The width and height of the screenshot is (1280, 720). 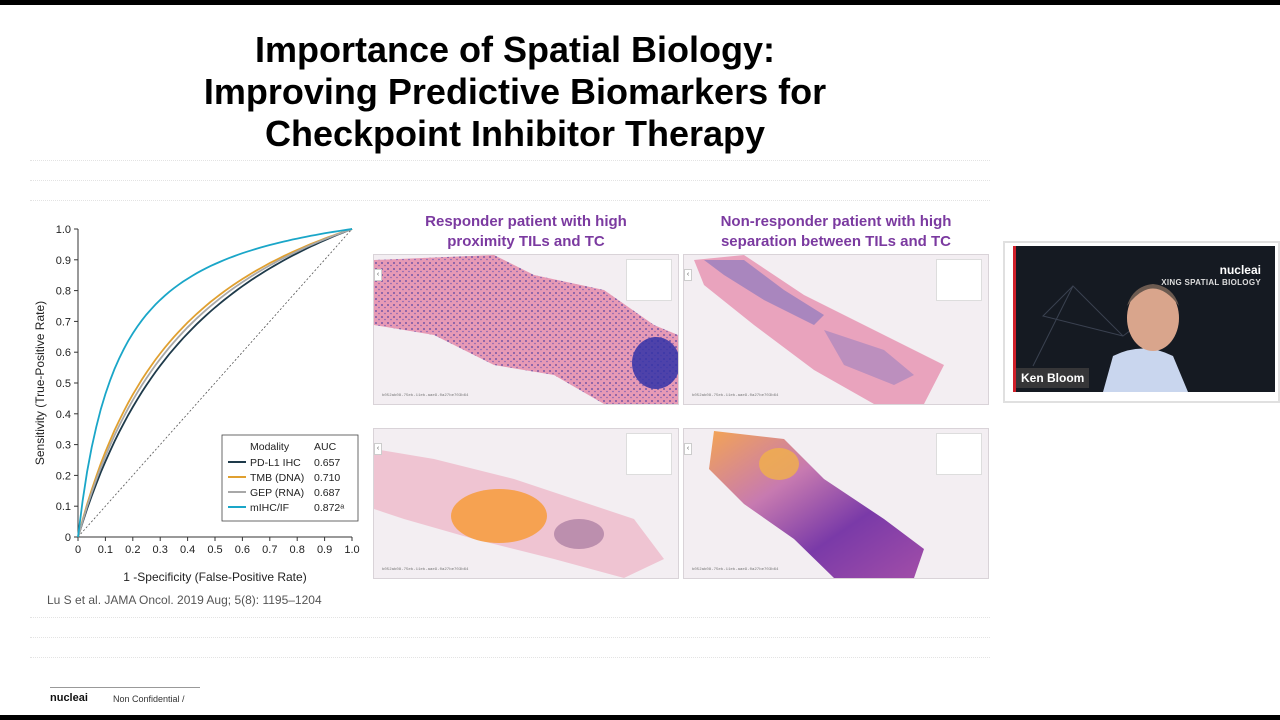 What do you see at coordinates (63, 261) in the screenshot?
I see `y-tick-label: 0.9` at bounding box center [63, 261].